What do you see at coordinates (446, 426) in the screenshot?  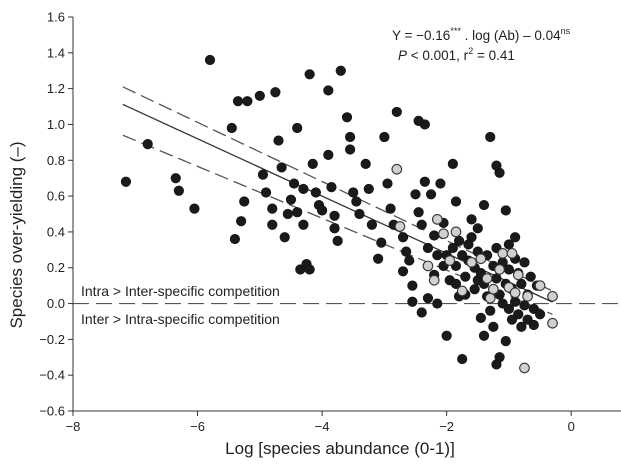 I see `x-tick-label: −2` at bounding box center [446, 426].